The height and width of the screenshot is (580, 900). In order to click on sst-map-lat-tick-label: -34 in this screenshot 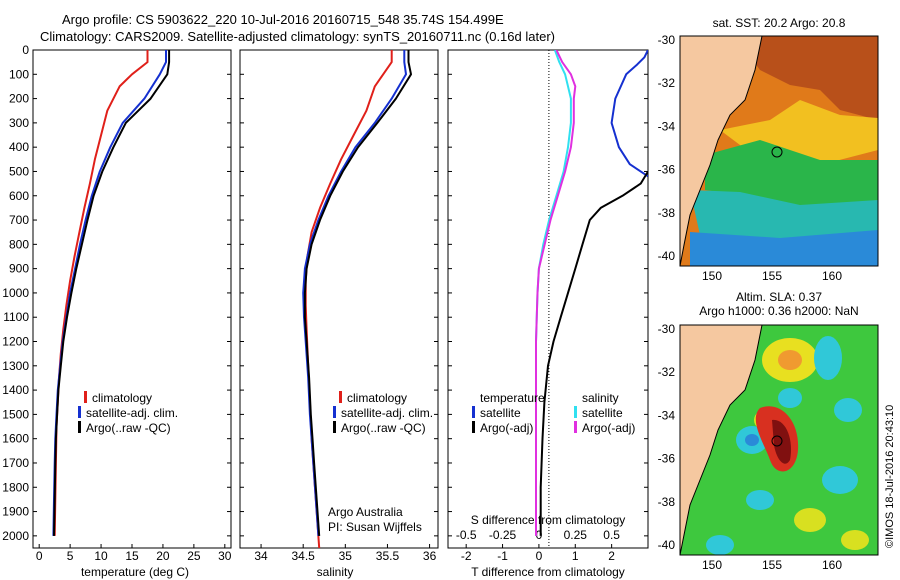, I will do `click(667, 126)`.